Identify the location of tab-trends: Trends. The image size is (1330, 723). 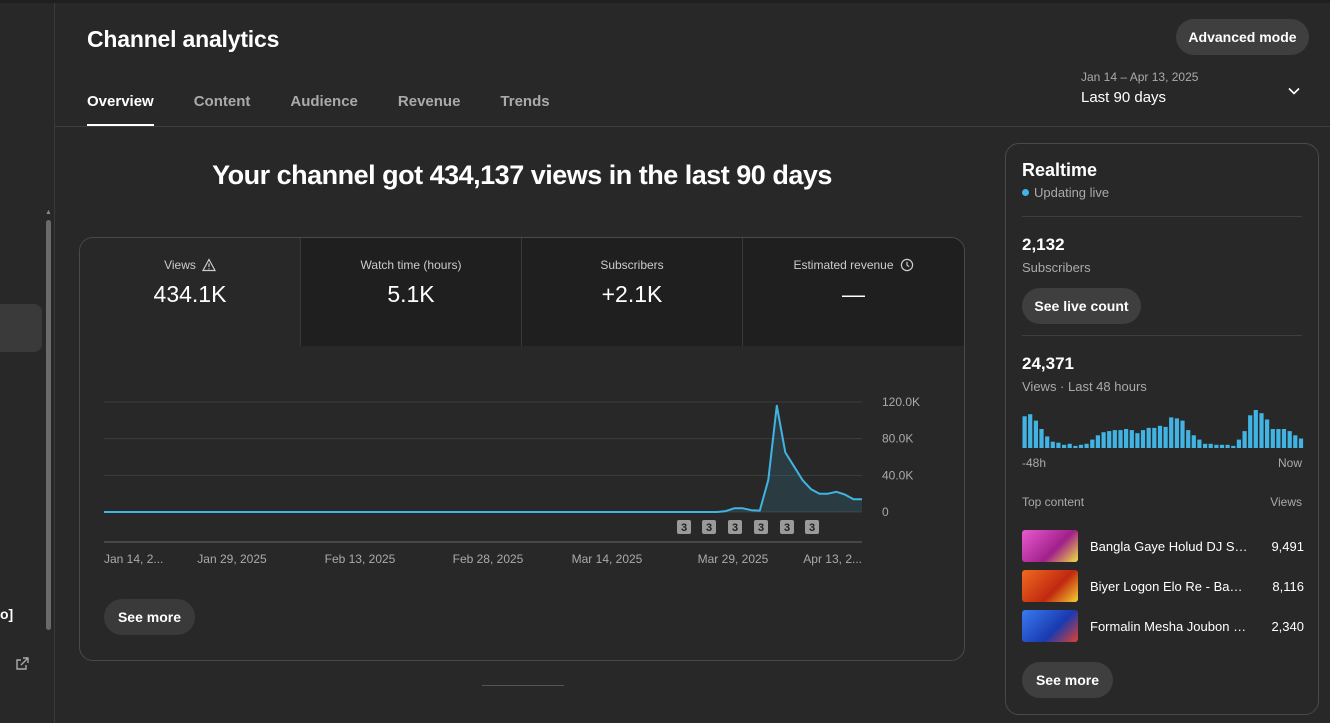
(525, 101).